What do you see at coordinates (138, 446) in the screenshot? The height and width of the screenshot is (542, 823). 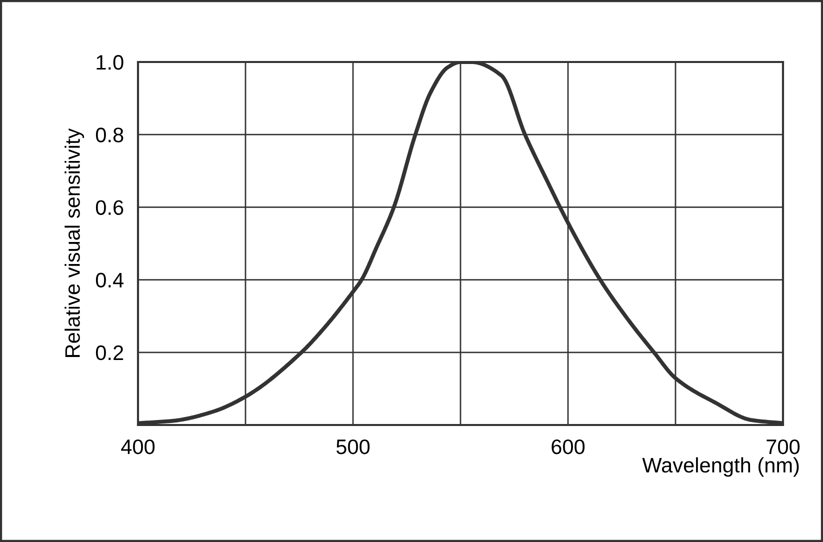 I see `x-tick-label: 400` at bounding box center [138, 446].